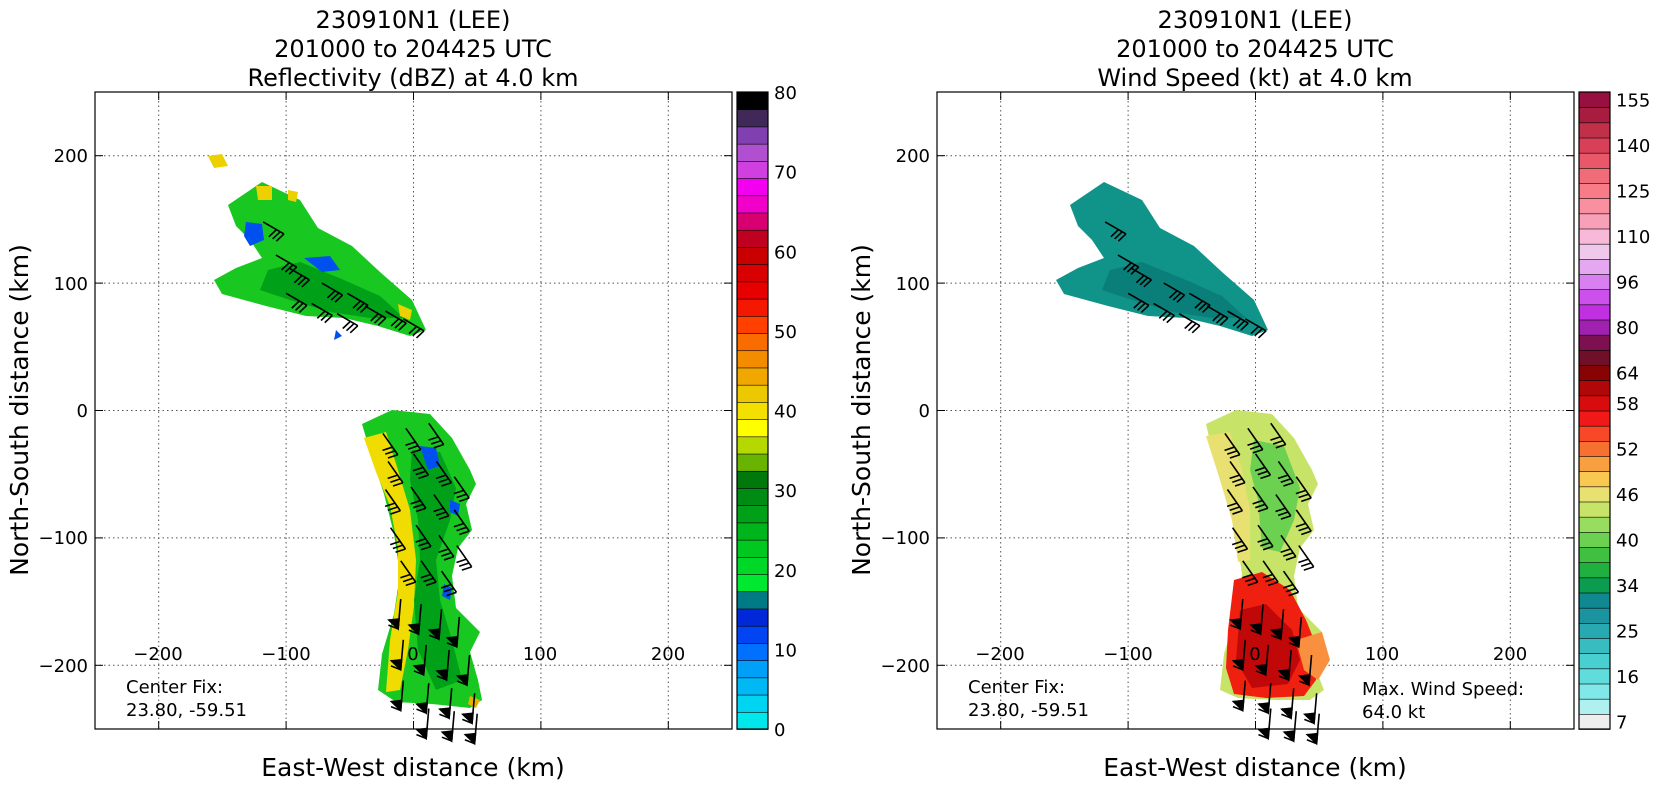 The height and width of the screenshot is (787, 1655). I want to click on colorbar-tick-label: 20, so click(785, 571).